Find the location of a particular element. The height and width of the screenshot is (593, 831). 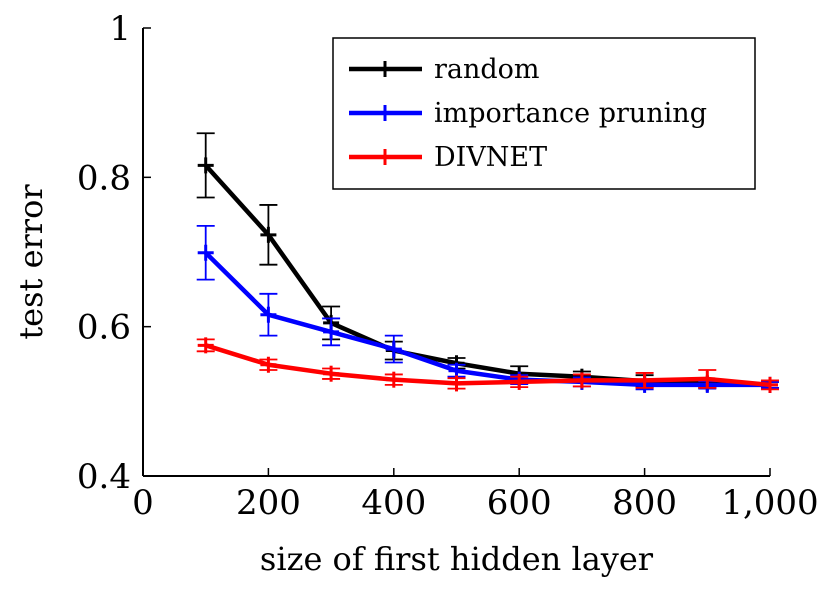

y-tick-label: 0.4 is located at coordinates (104, 477).